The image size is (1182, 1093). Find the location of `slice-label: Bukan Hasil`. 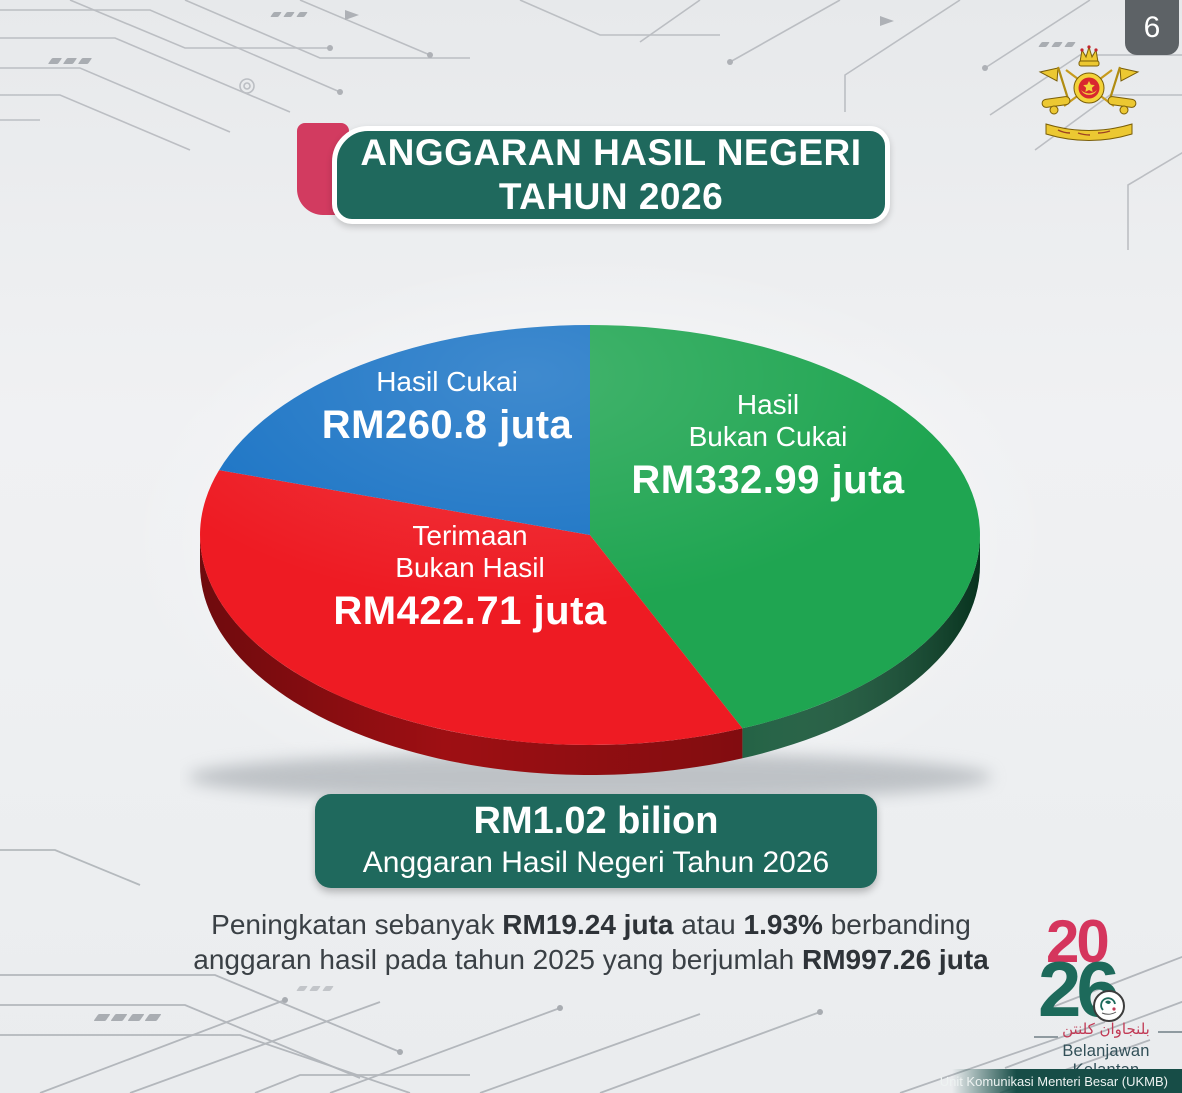

slice-label: Bukan Hasil is located at coordinates (470, 568).